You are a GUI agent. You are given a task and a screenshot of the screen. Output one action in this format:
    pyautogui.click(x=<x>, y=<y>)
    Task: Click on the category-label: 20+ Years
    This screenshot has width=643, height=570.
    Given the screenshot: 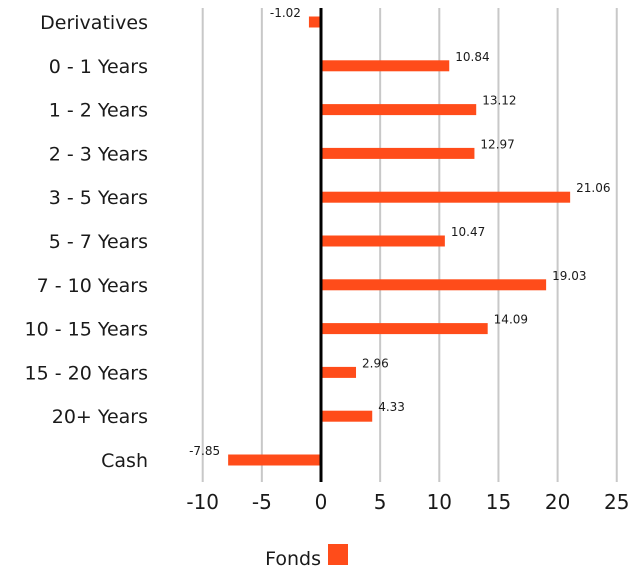 What is the action you would take?
    pyautogui.click(x=100, y=417)
    